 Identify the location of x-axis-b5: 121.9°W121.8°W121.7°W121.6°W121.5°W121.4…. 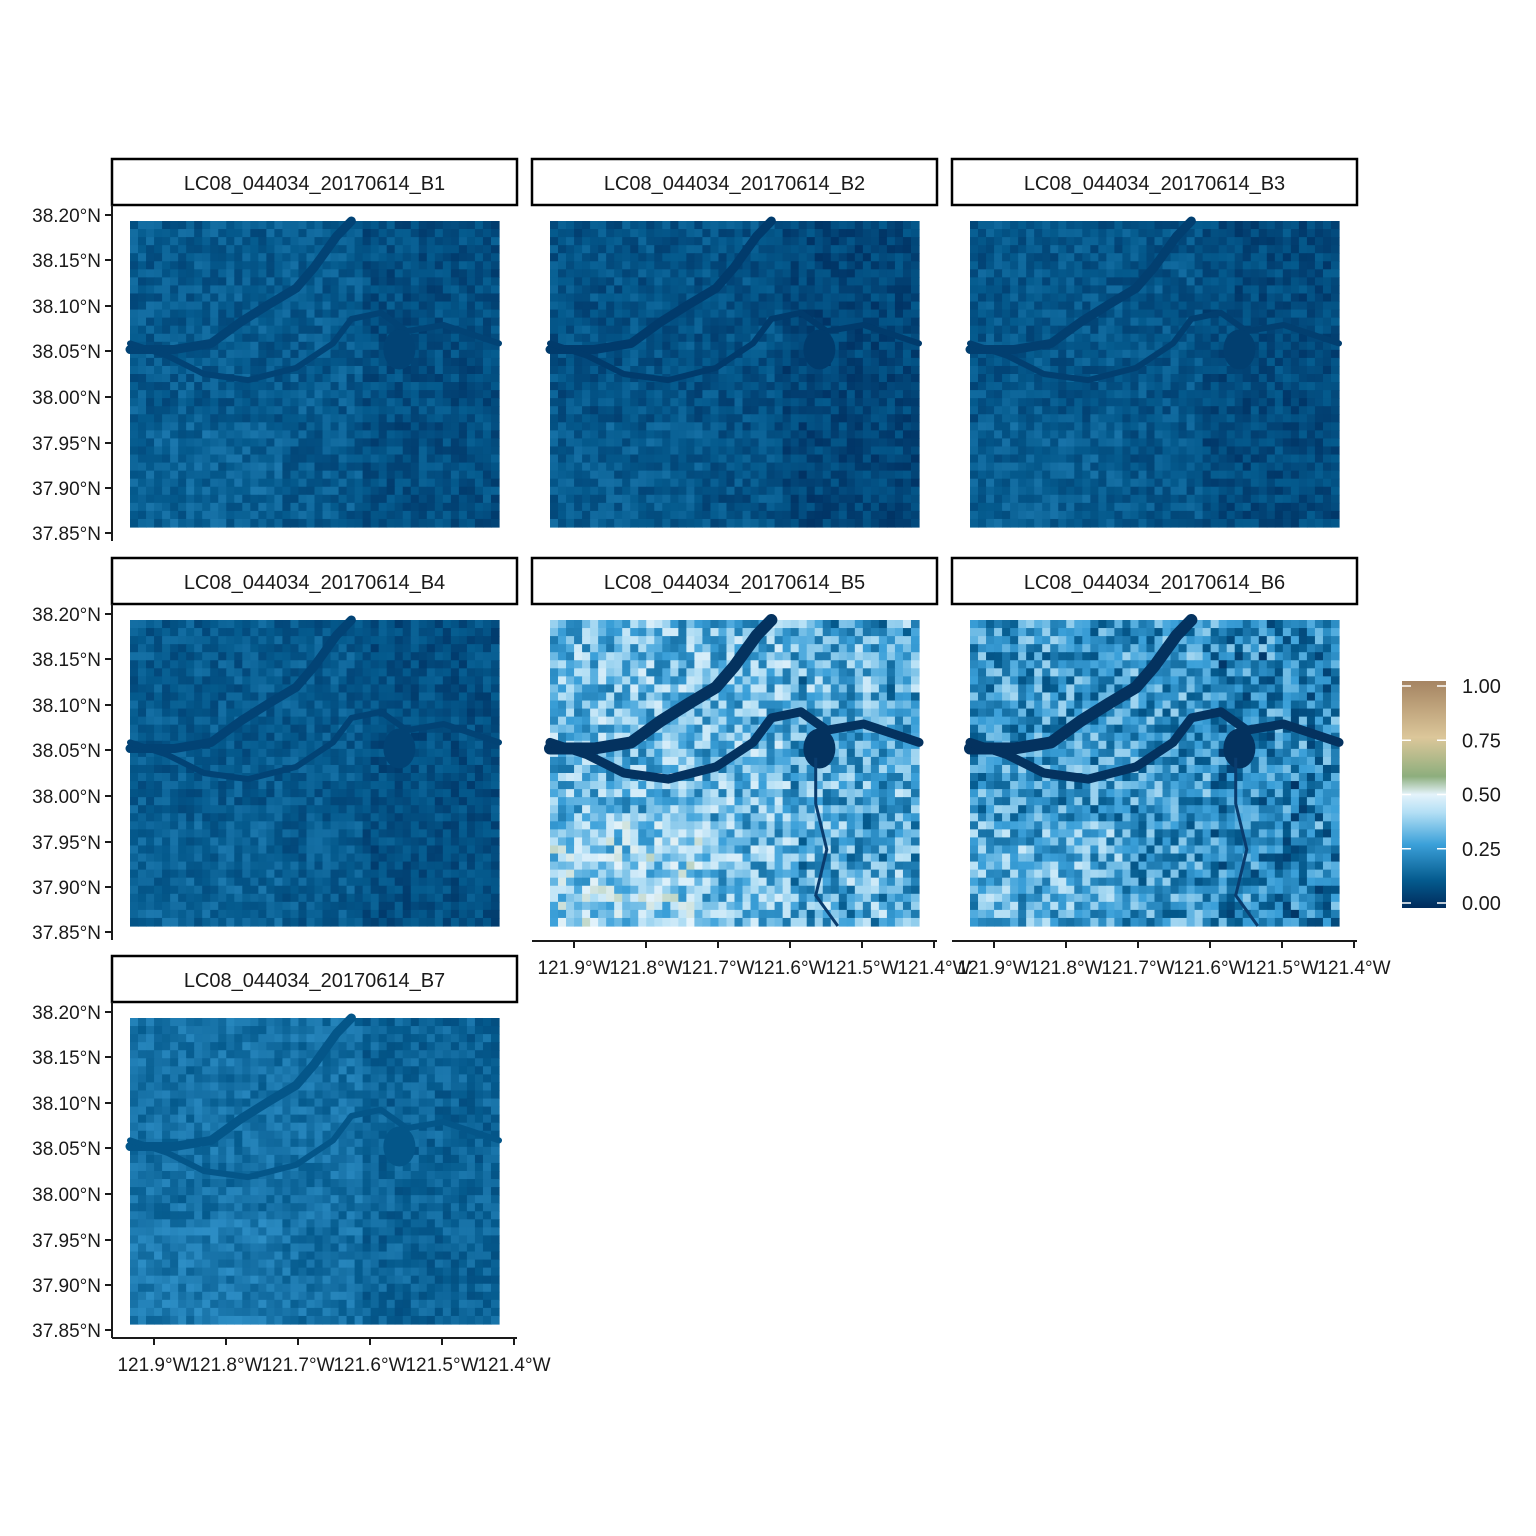
(751, 959).